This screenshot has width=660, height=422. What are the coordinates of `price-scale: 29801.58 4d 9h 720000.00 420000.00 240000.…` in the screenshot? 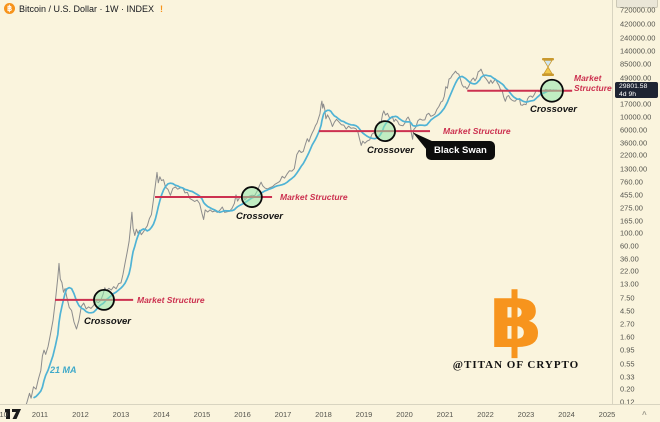 It's located at (636, 203).